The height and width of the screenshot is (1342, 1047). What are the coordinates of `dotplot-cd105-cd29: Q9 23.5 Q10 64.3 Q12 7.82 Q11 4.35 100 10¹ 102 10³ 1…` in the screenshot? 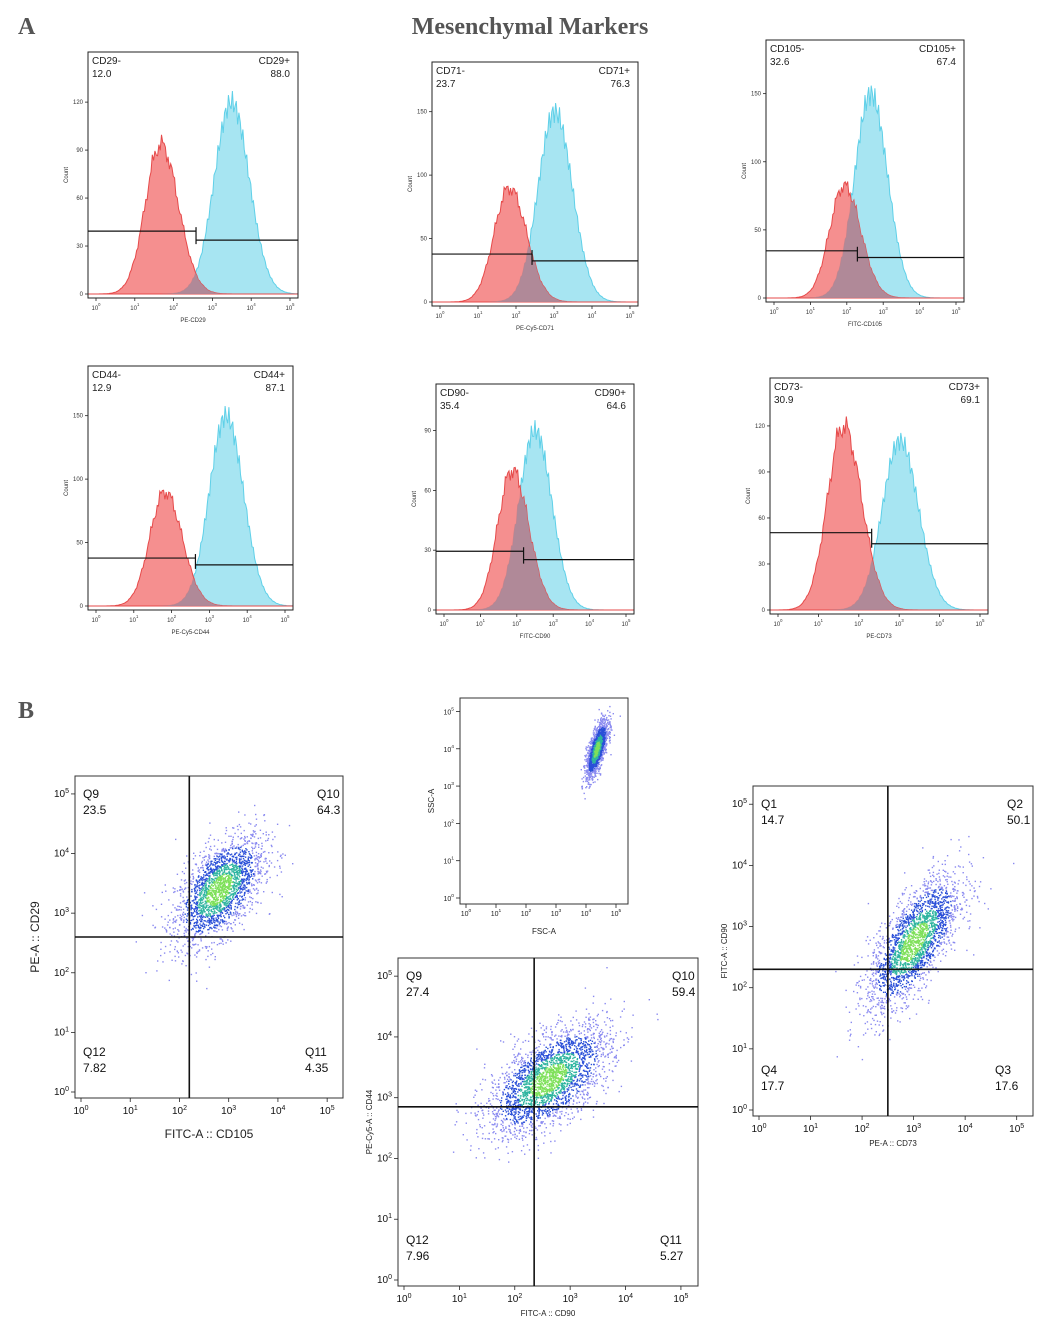 It's located at (186, 958).